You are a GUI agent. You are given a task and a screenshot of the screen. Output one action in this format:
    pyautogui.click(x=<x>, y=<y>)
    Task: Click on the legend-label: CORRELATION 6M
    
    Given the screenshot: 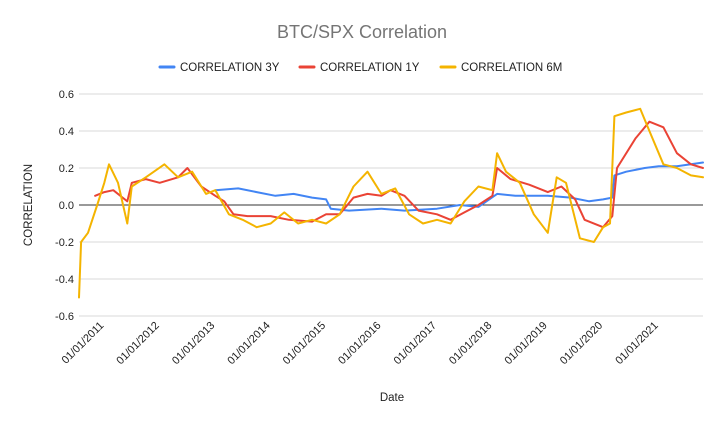 What is the action you would take?
    pyautogui.click(x=511, y=68)
    